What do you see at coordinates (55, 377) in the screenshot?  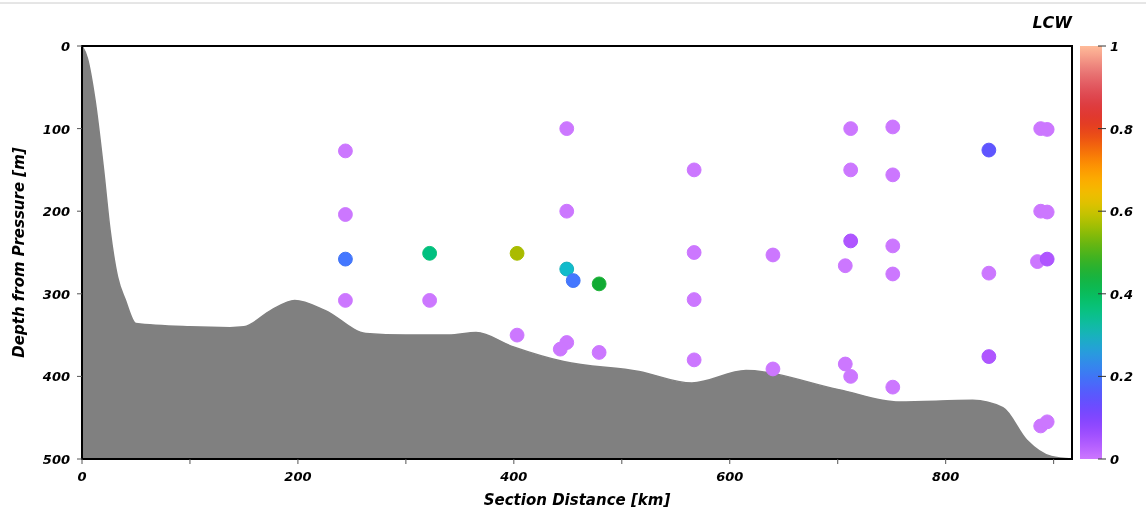 I see `y-tick-label: 400` at bounding box center [55, 377].